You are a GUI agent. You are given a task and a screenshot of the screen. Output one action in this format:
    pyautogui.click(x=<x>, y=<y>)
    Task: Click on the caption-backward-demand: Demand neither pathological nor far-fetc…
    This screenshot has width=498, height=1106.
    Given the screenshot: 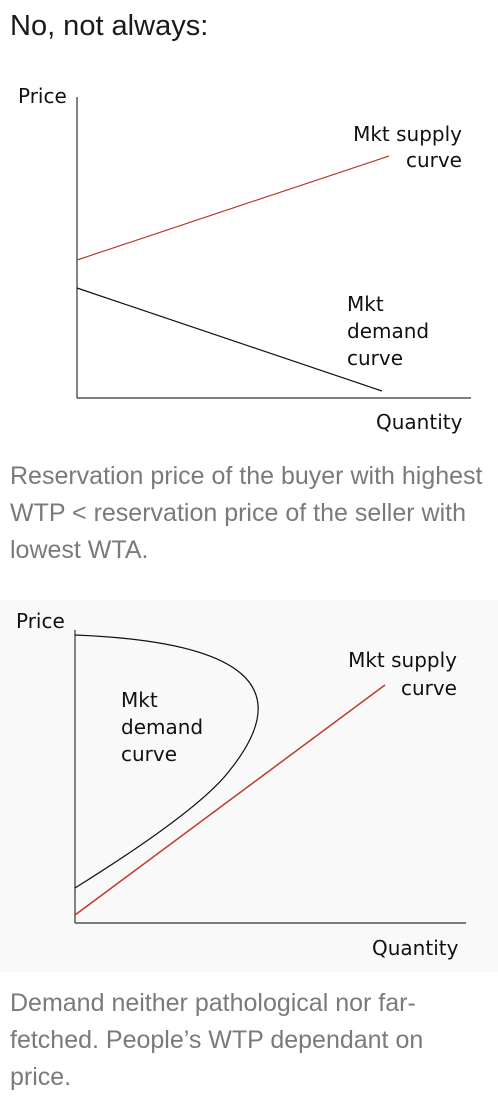 What is the action you would take?
    pyautogui.click(x=217, y=1040)
    